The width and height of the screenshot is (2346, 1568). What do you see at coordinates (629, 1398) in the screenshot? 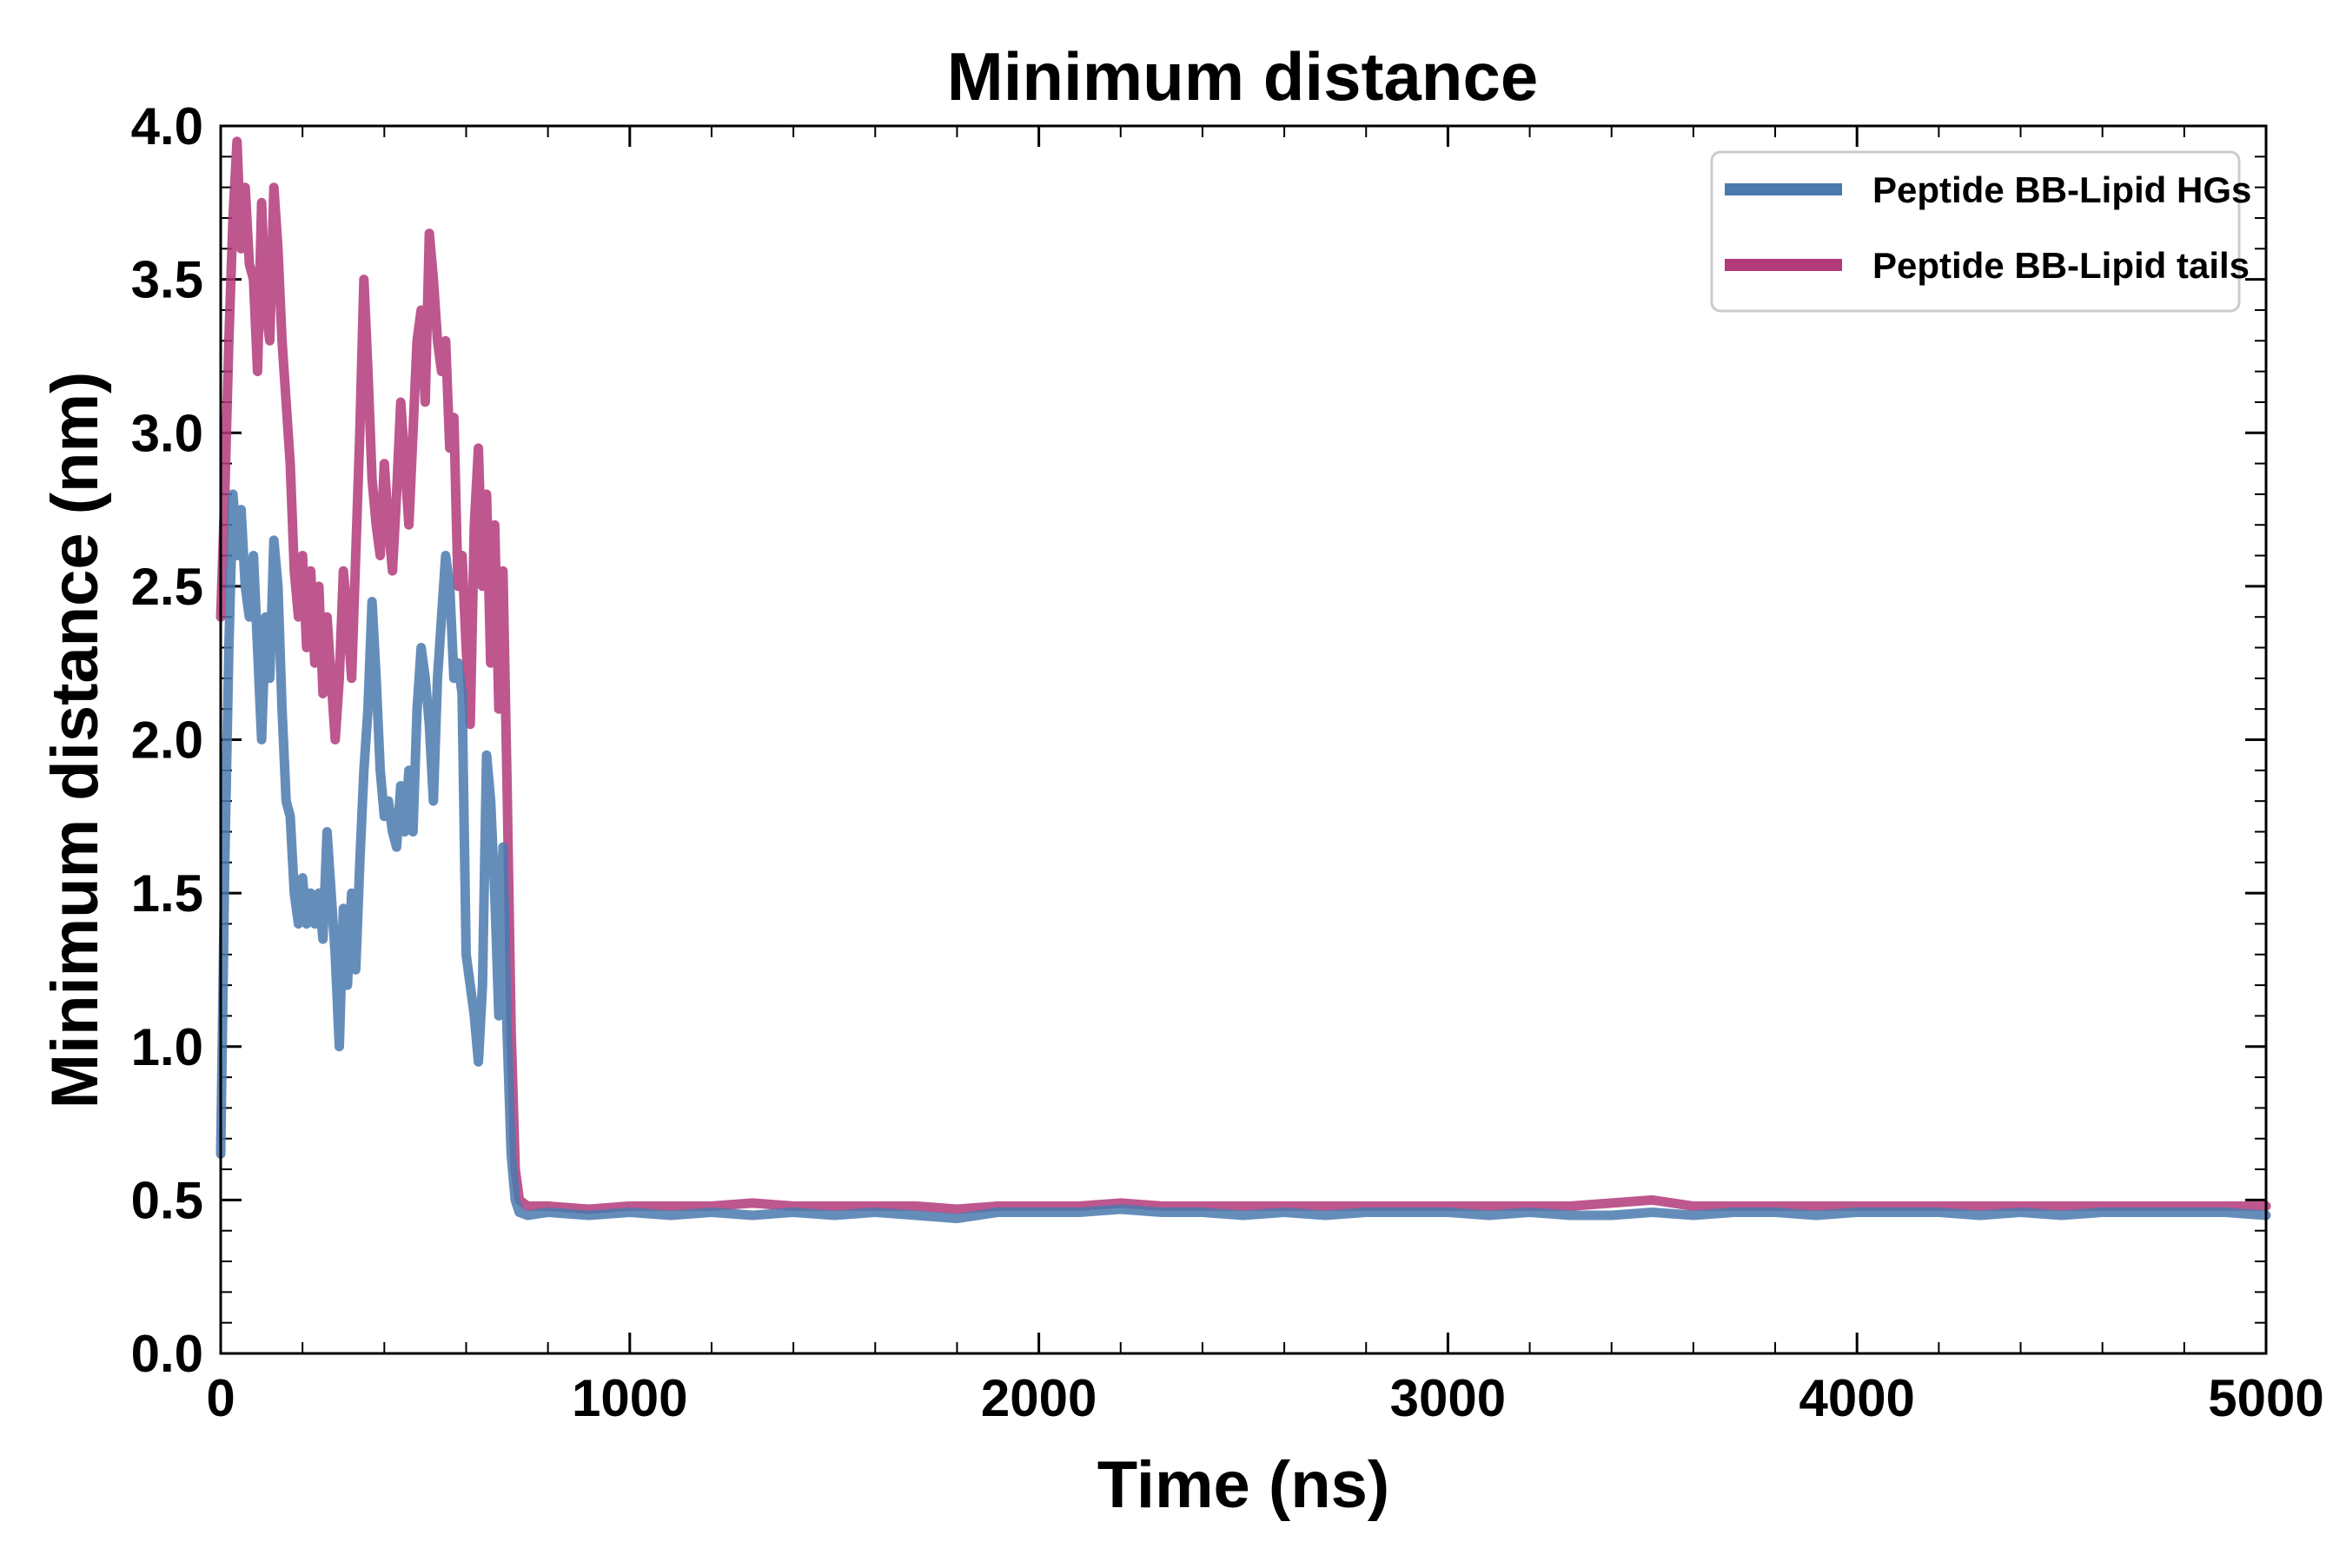
I see `x-tick-label: 1000` at bounding box center [629, 1398].